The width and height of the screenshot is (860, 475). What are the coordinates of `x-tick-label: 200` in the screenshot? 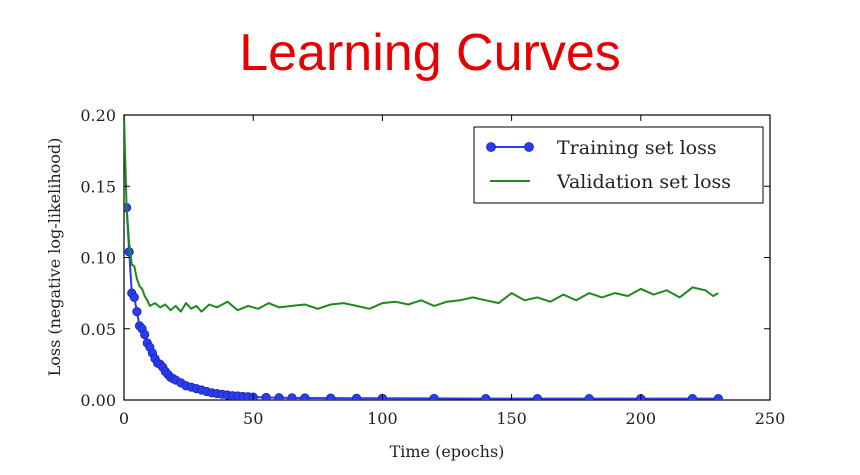 It's located at (641, 418).